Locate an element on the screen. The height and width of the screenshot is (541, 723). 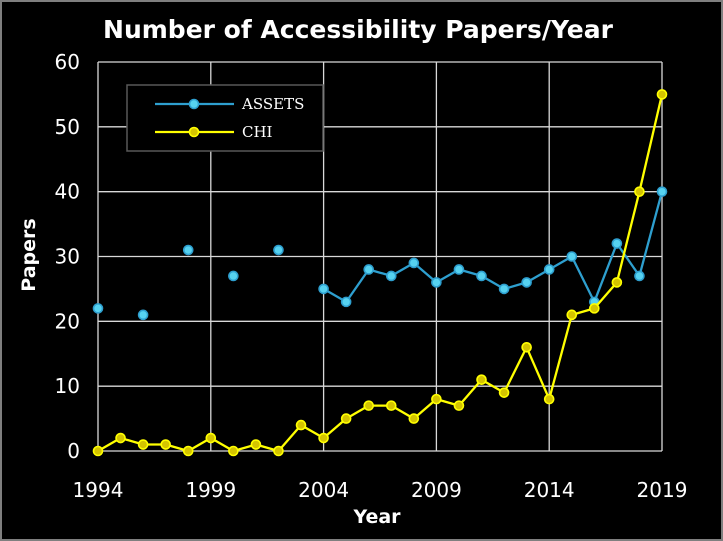
assets-point-2010 is located at coordinates (459, 269).